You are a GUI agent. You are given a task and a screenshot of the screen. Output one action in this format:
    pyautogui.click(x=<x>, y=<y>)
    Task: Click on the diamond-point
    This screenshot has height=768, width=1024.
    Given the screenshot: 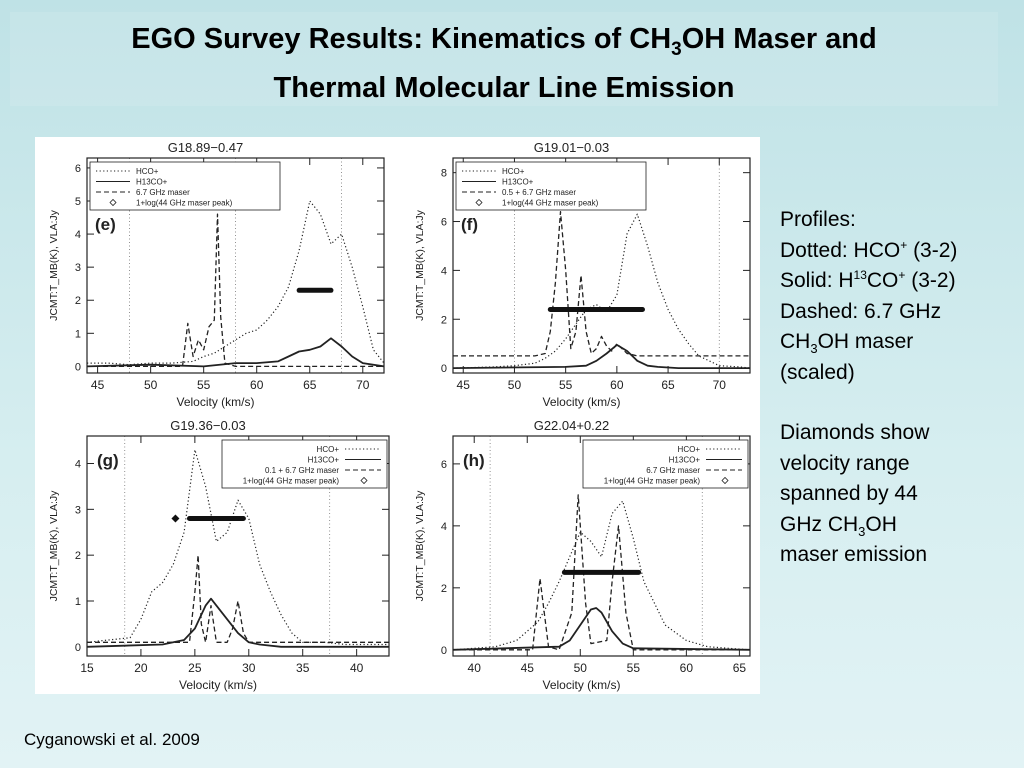 What is the action you would take?
    pyautogui.click(x=175, y=518)
    